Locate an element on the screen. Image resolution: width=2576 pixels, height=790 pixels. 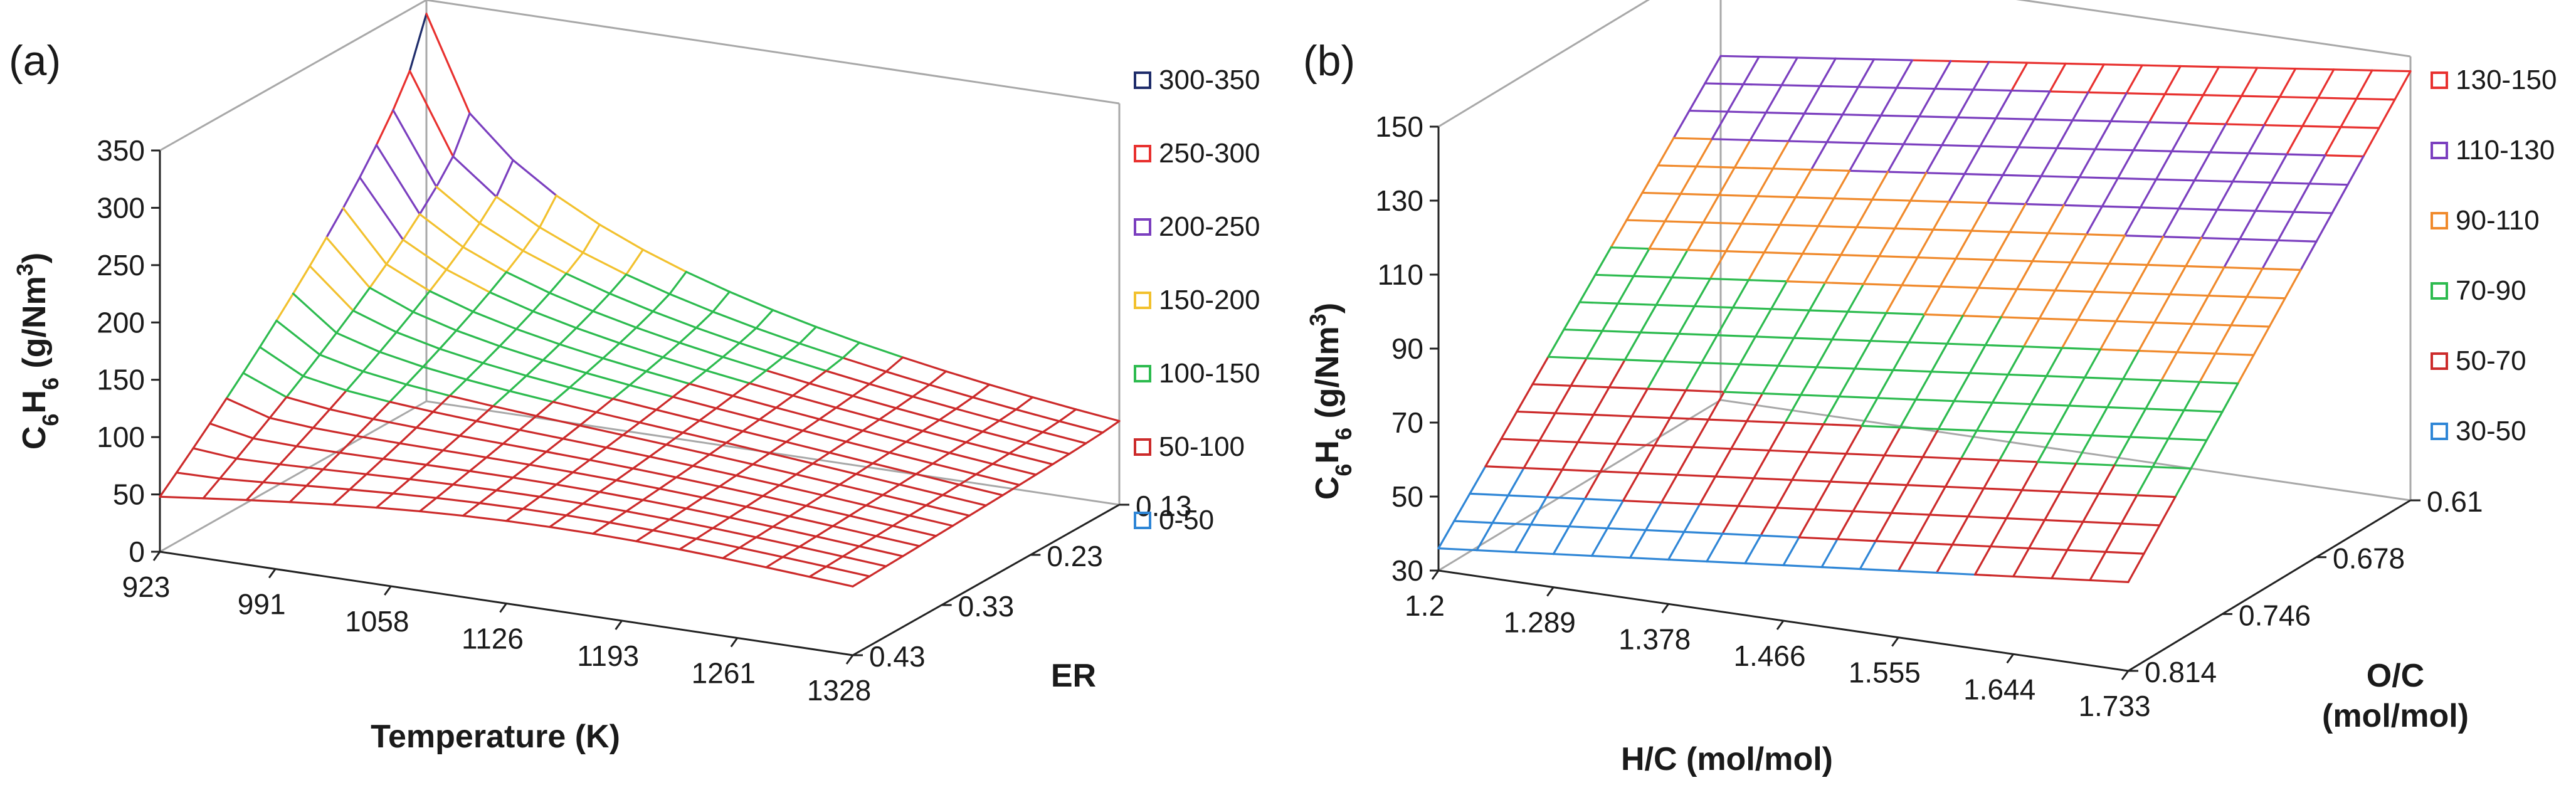
legend-label-a-2: 200-250 is located at coordinates (1209, 226).